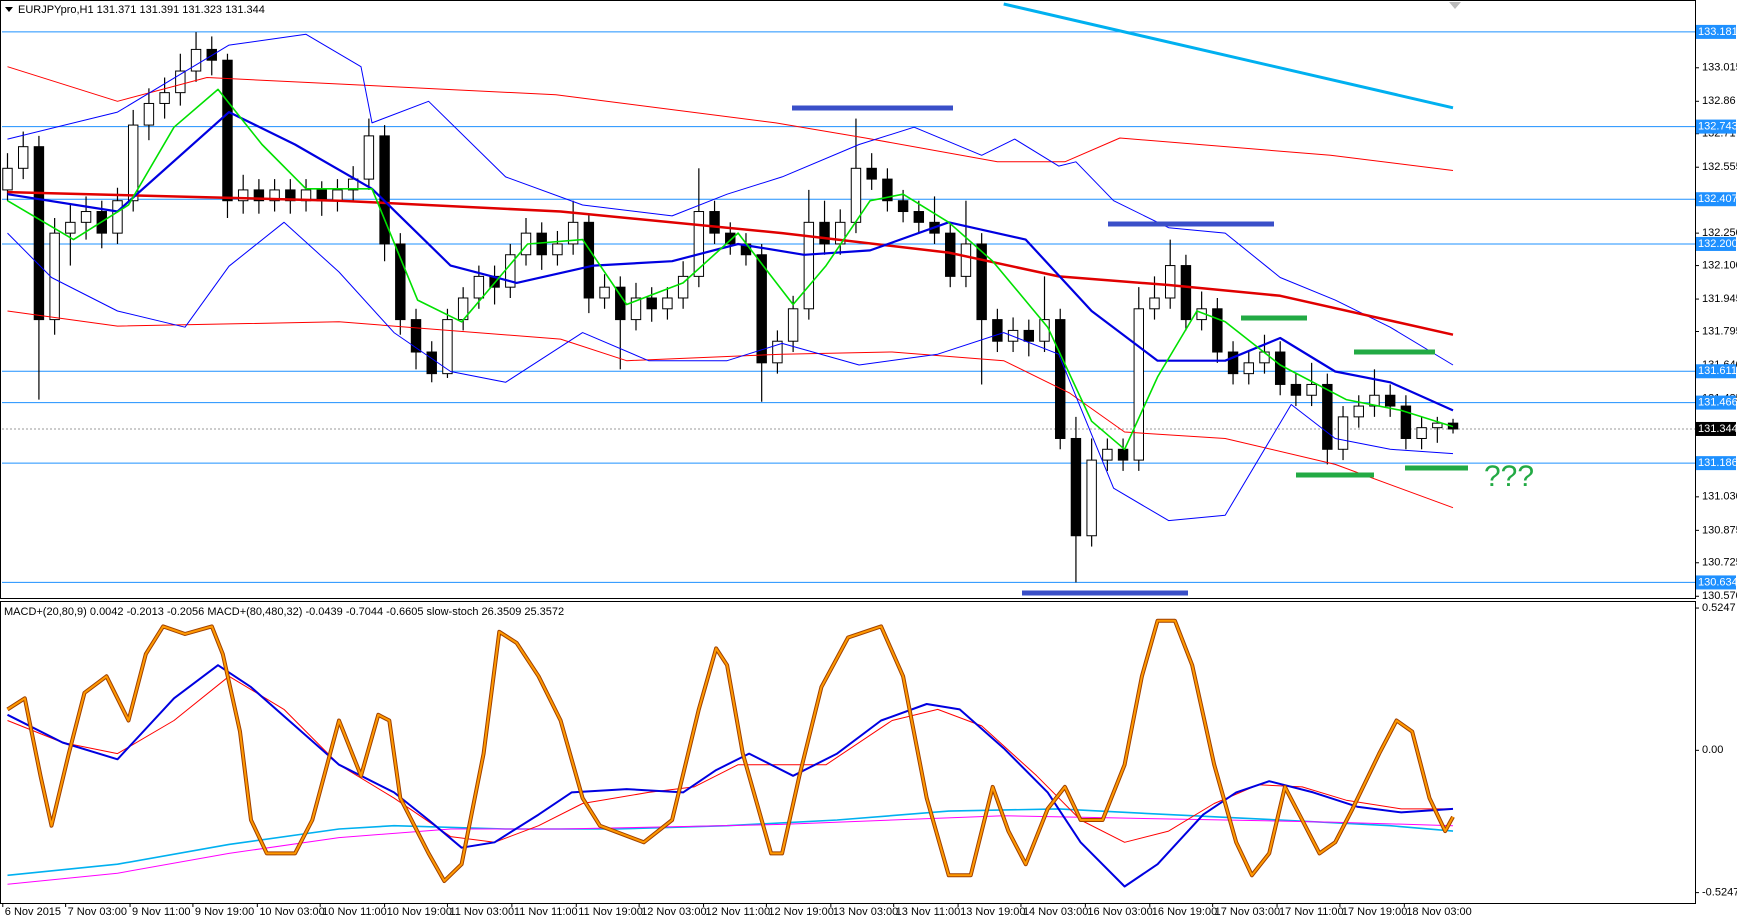  Describe the element at coordinates (1717, 403) in the screenshot. I see `level-label: 131.466` at that location.